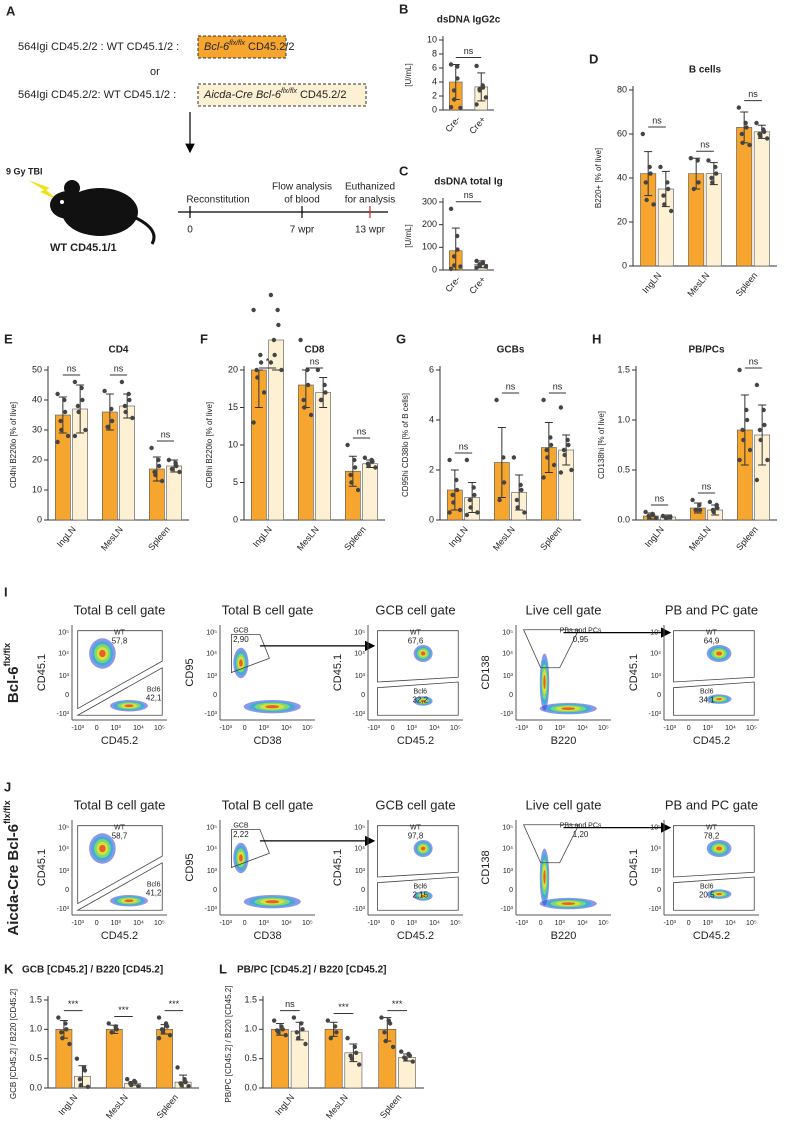  Describe the element at coordinates (338, 672) in the screenshot. I see `y-axis-label: CD45.1` at that location.